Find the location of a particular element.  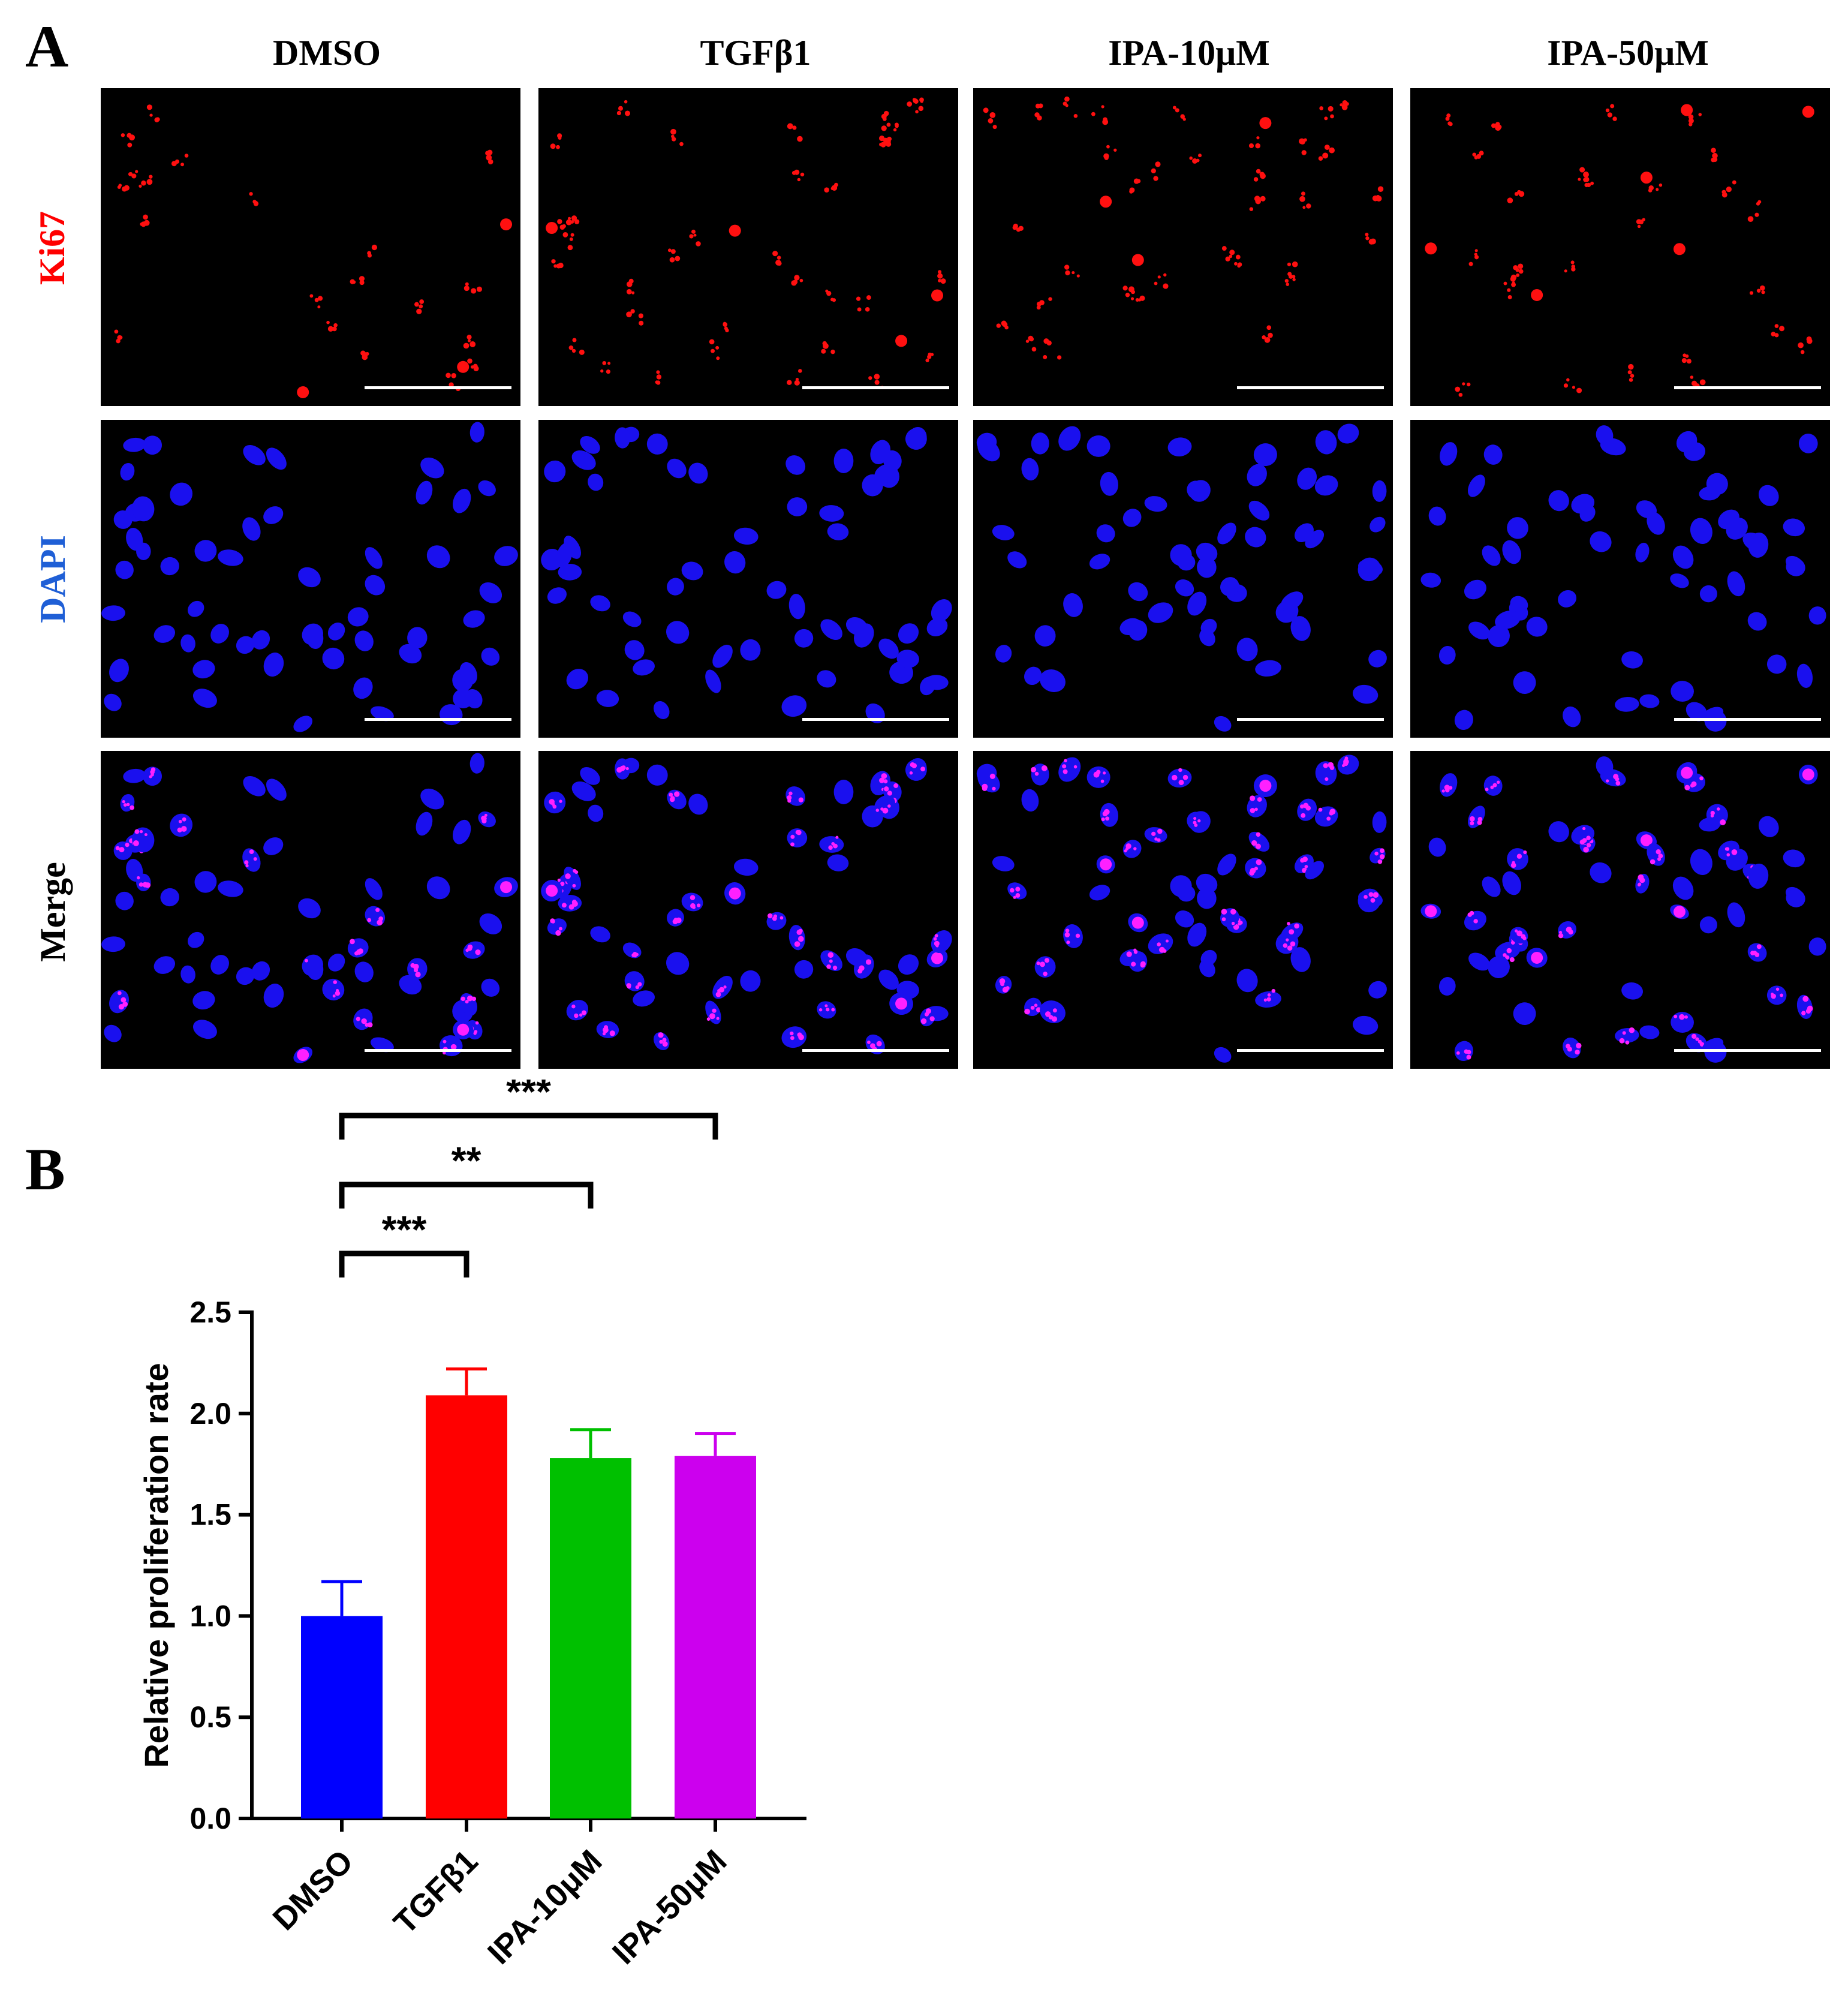

image-canvas is located at coordinates (310, 577).